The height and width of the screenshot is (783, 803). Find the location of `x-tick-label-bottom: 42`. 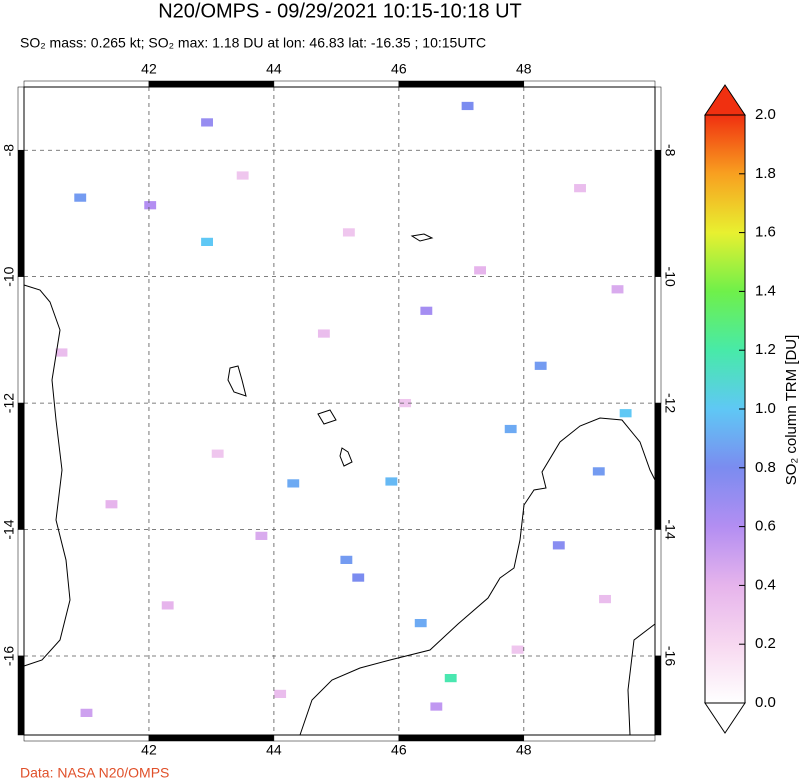

x-tick-label-bottom: 42 is located at coordinates (149, 750).